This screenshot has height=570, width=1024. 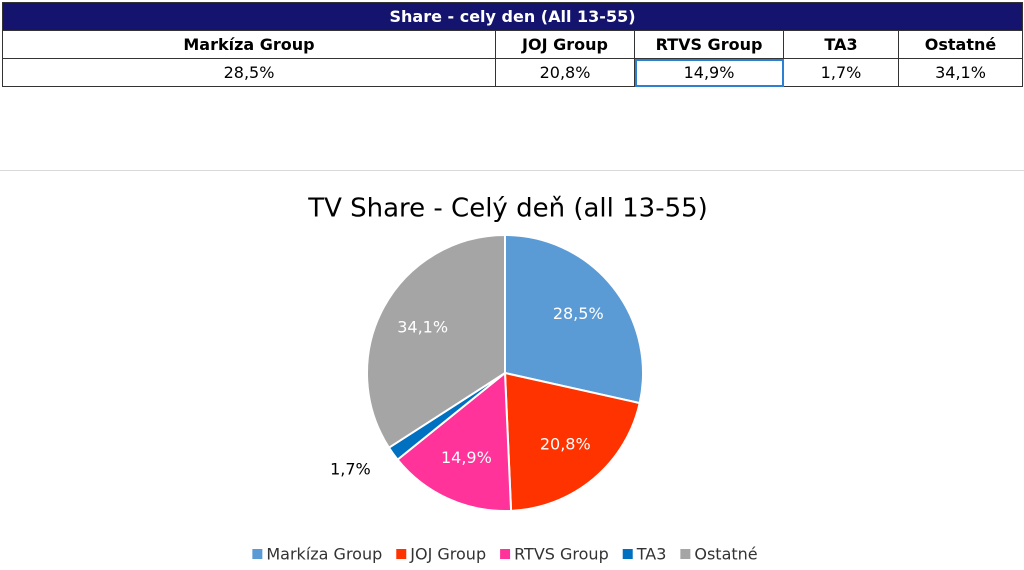 I want to click on cell: 20,8%, so click(x=565, y=72).